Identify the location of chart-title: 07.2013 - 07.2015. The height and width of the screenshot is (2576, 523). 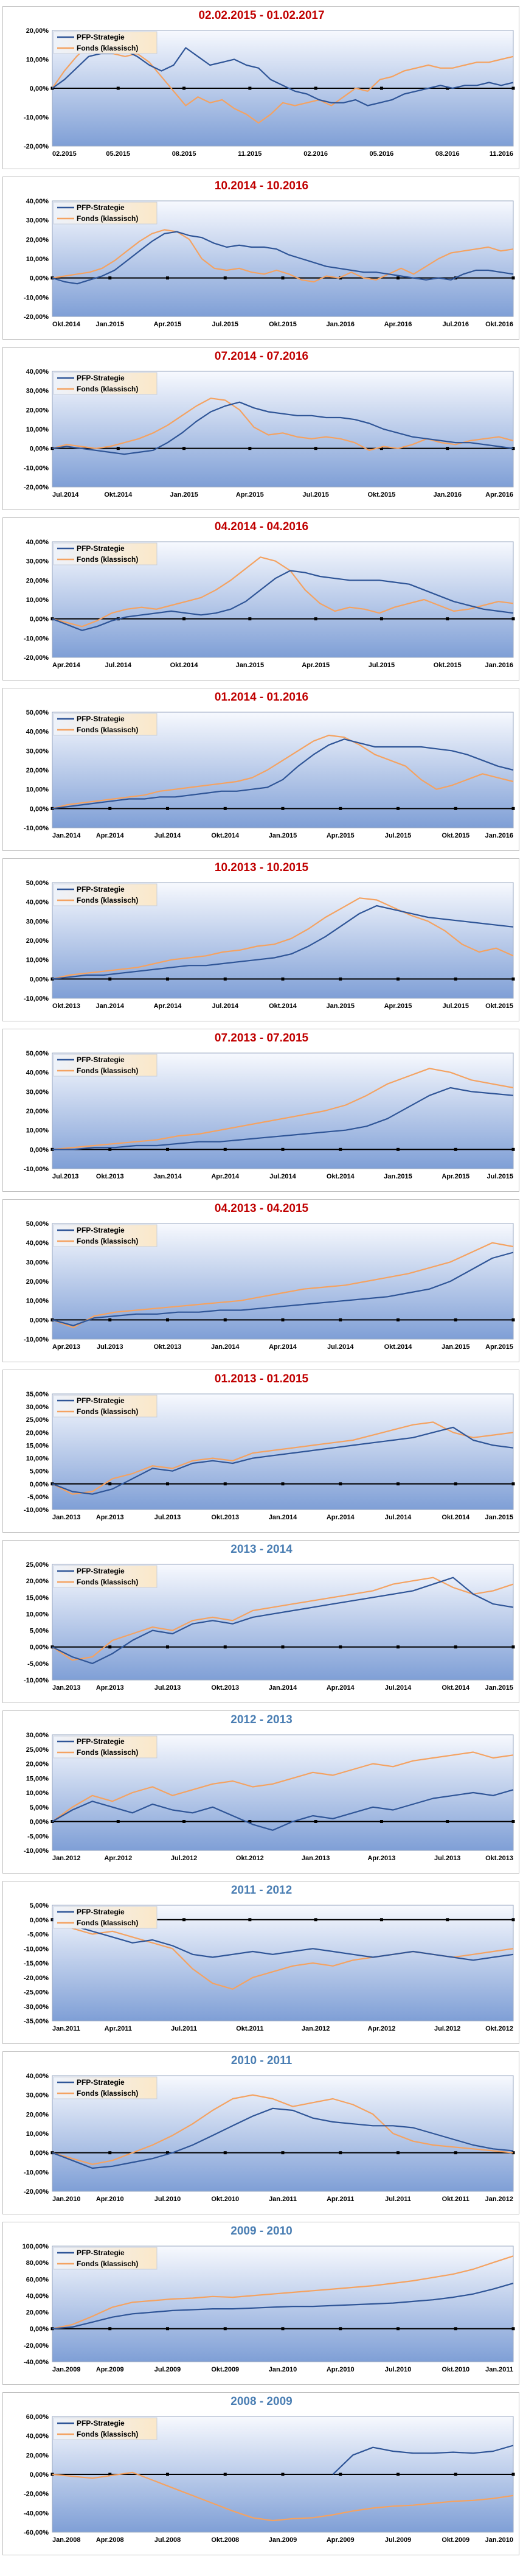
(261, 1038).